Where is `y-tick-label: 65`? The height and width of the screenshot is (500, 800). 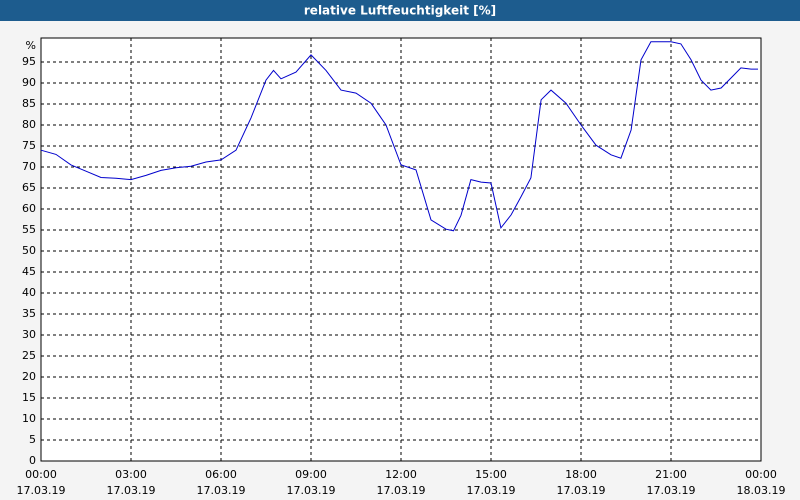 y-tick-label: 65 is located at coordinates (29, 187).